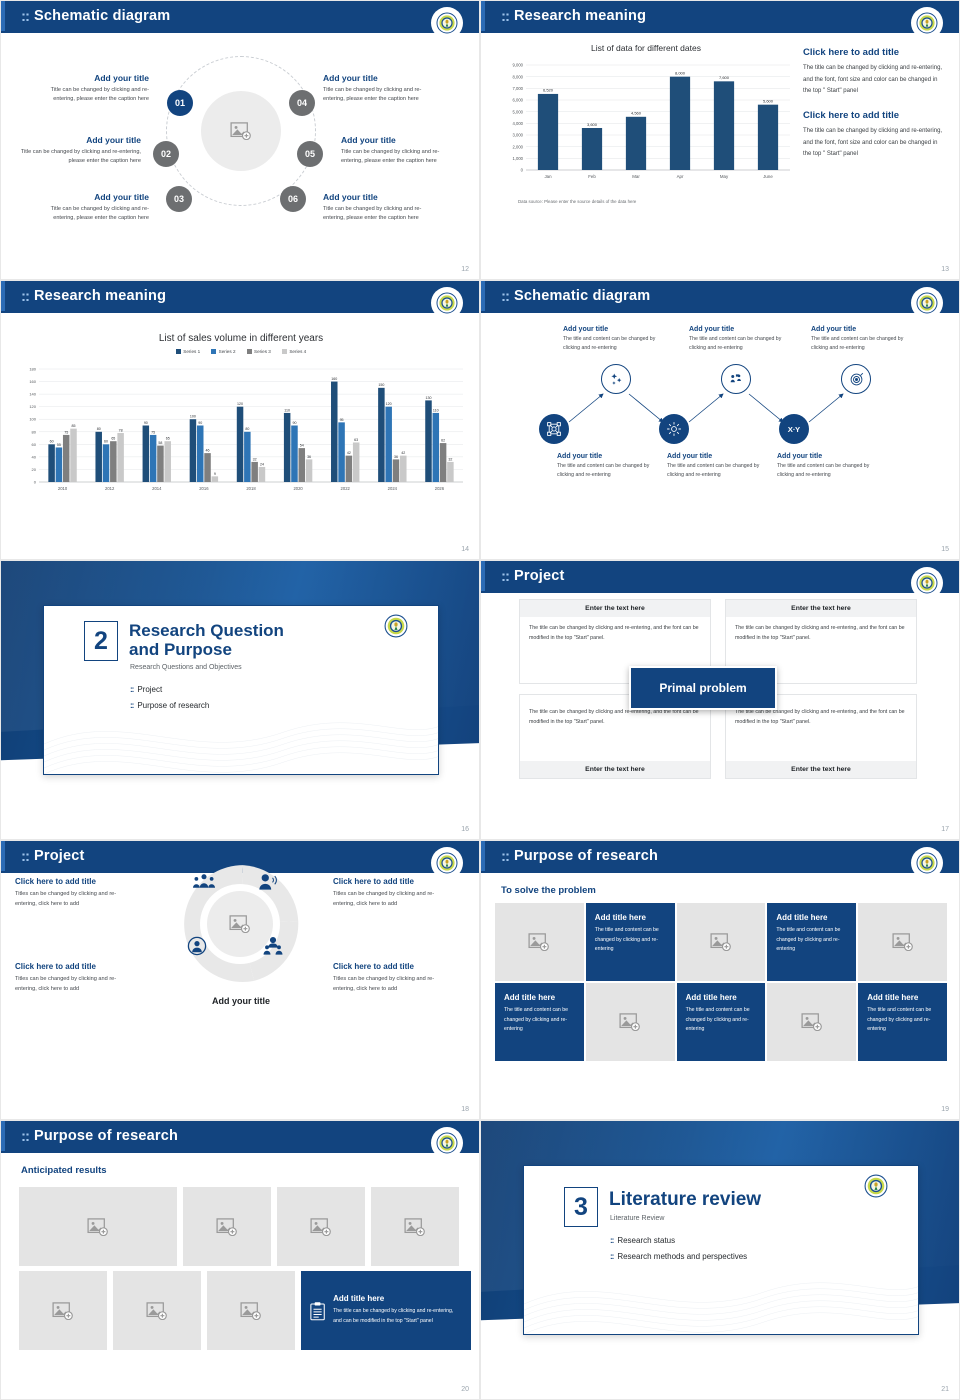 The image size is (960, 1400). I want to click on divider-card, so click(241, 690).